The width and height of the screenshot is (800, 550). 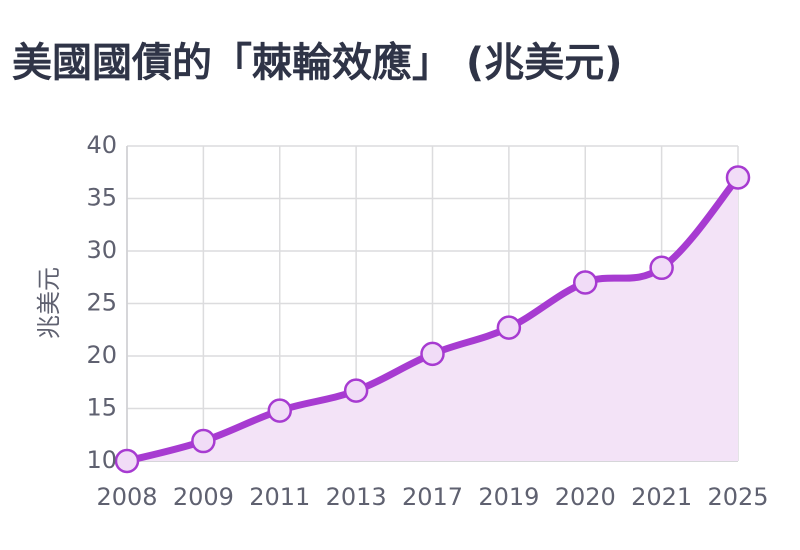 What do you see at coordinates (279, 497) in the screenshot?
I see `x-tick-label: 2011` at bounding box center [279, 497].